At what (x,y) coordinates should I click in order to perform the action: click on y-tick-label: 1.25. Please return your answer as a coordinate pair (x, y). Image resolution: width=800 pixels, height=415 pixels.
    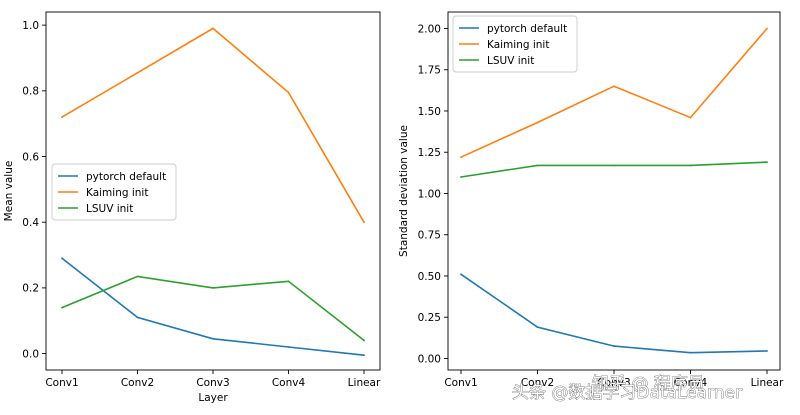
    Looking at the image, I should click on (429, 153).